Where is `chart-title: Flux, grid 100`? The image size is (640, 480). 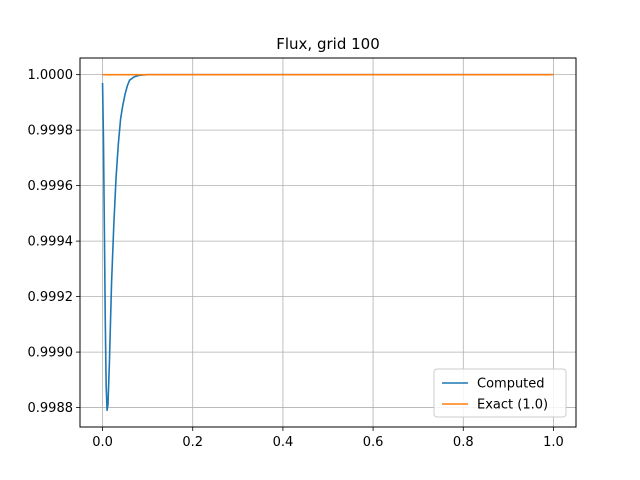 chart-title: Flux, grid 100 is located at coordinates (328, 44).